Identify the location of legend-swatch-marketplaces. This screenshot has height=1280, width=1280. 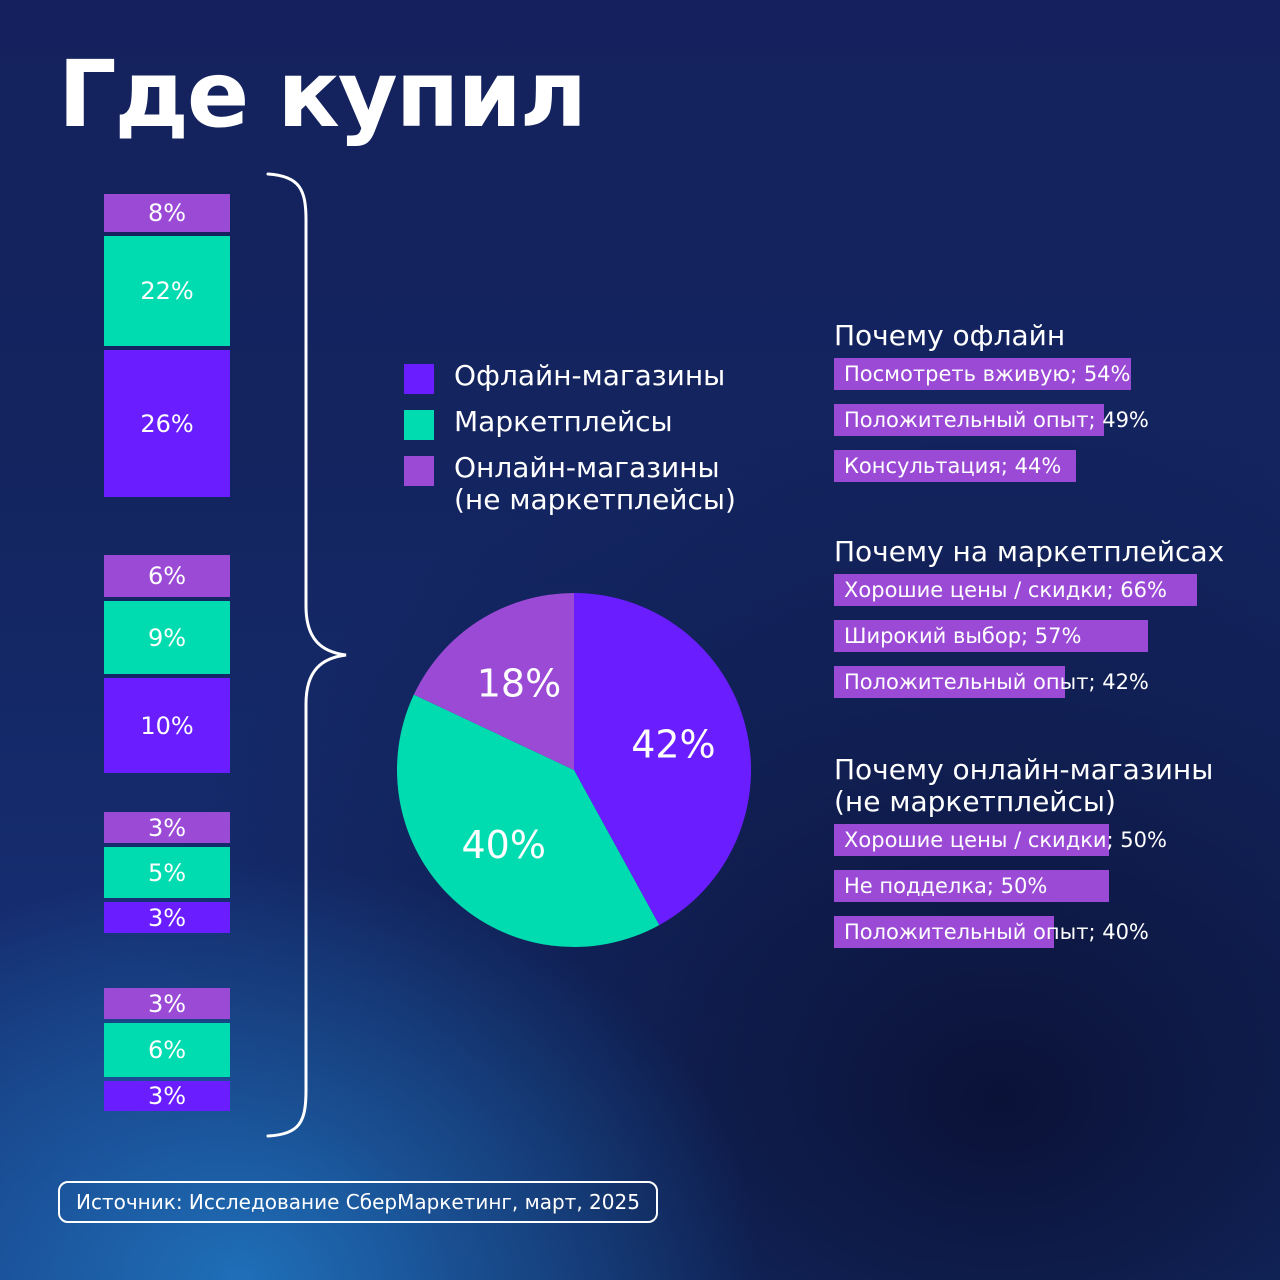
(419, 425).